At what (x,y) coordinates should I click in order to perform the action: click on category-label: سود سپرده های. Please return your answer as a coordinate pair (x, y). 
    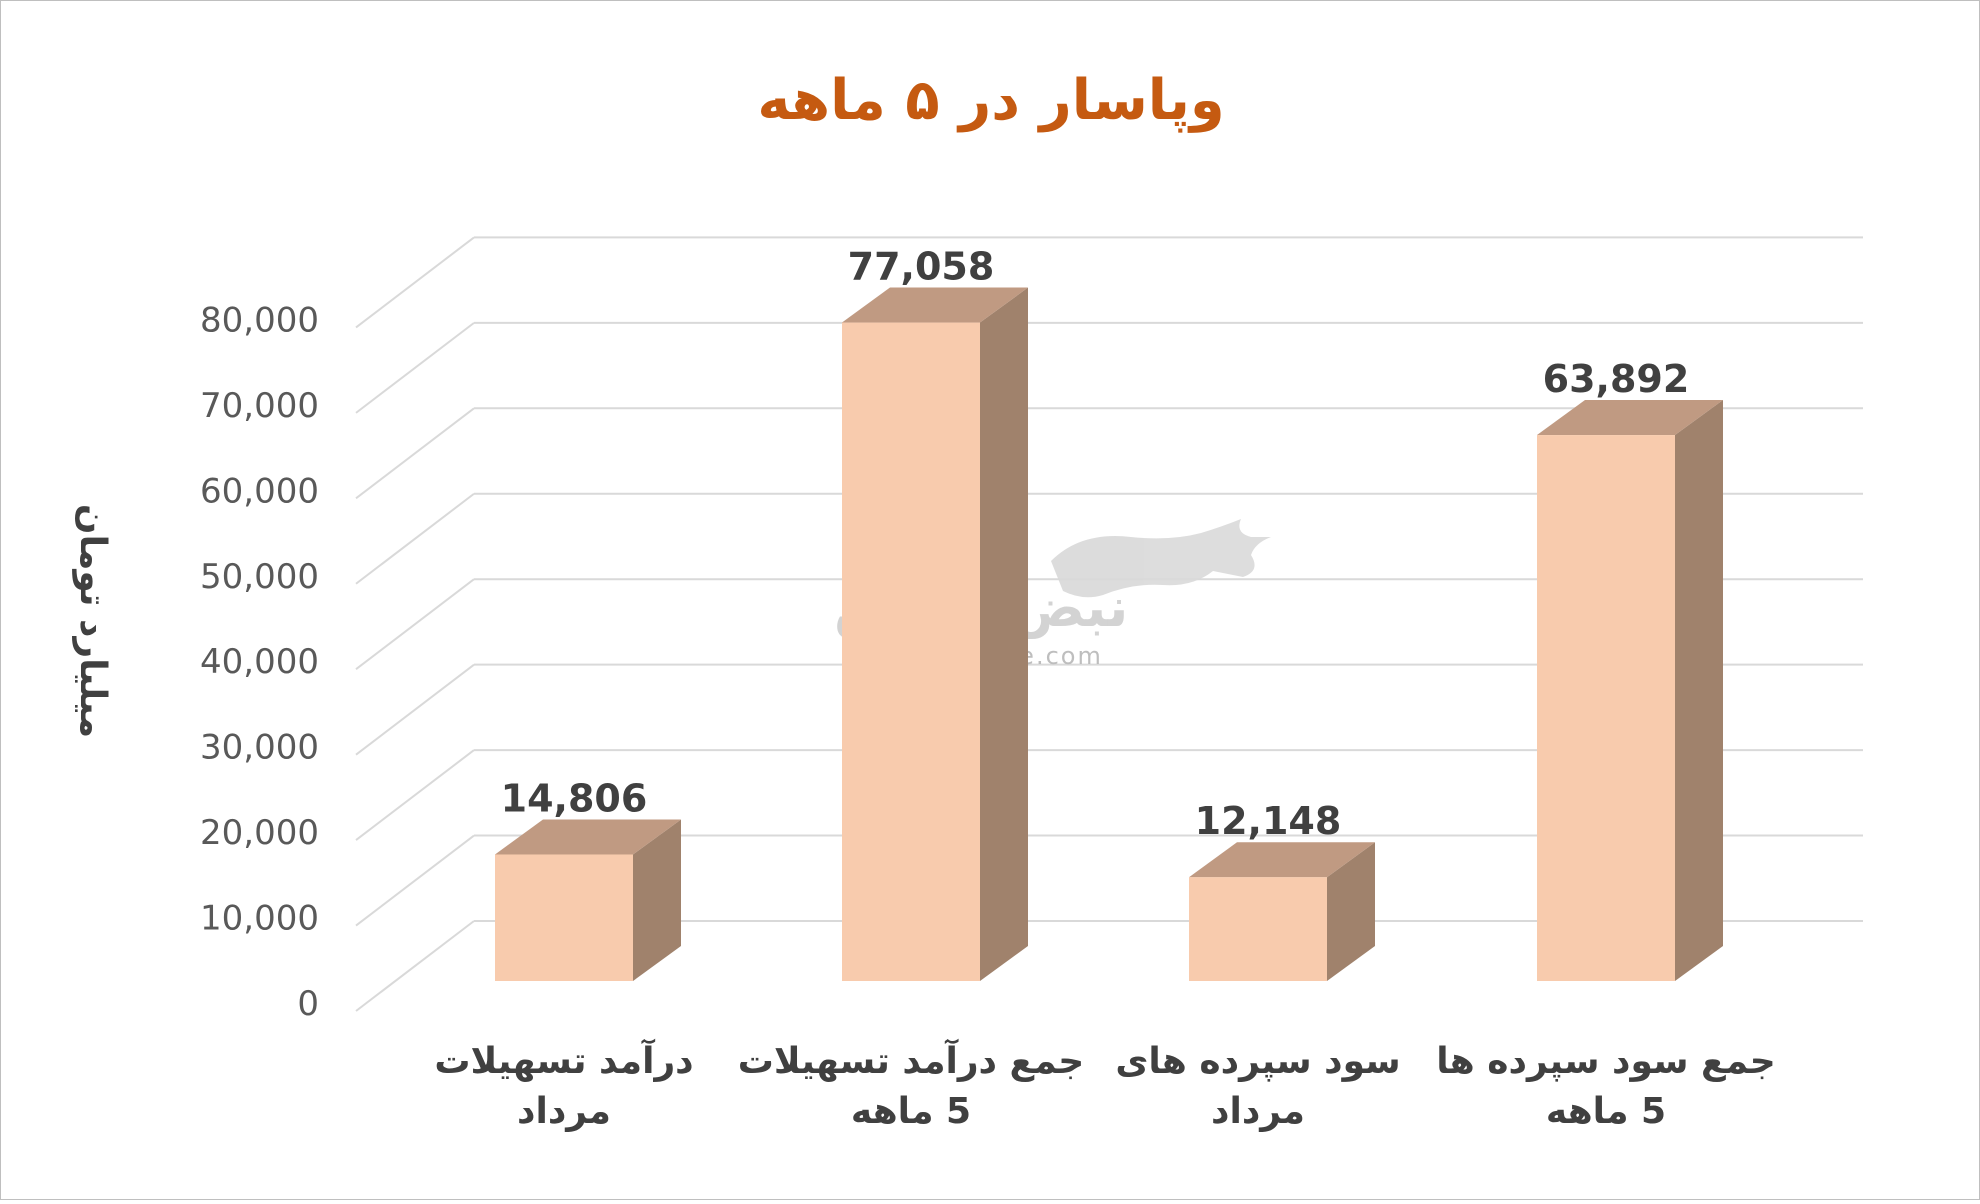
    Looking at the image, I should click on (1257, 1061).